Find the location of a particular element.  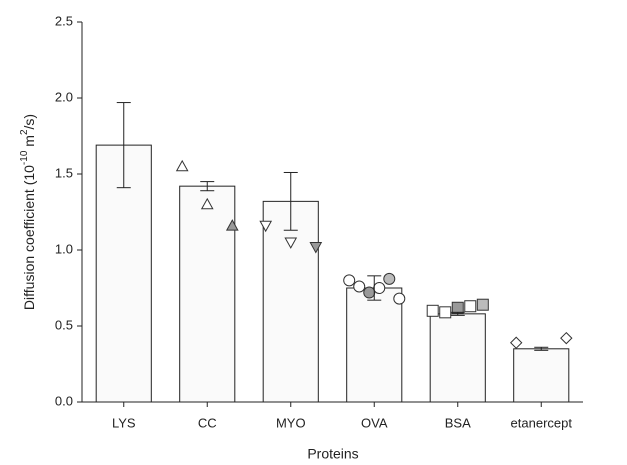

y-tick-label: 2.0 is located at coordinates (64, 96).